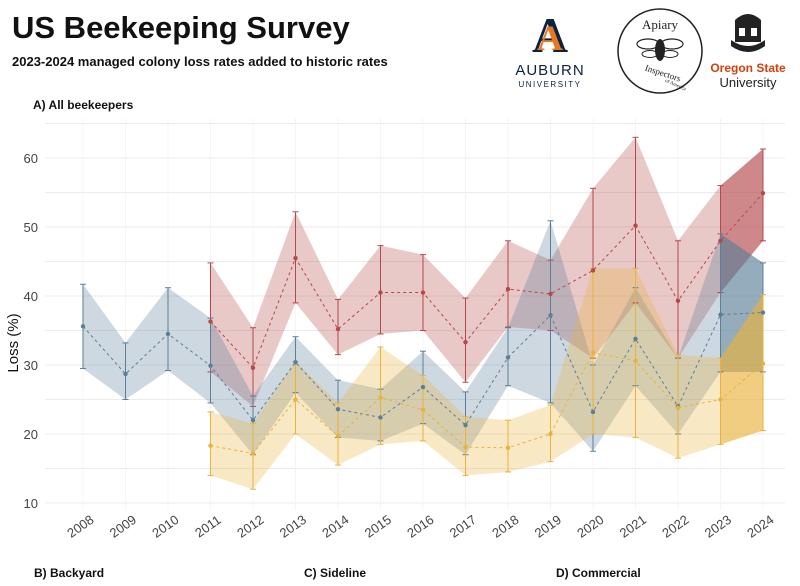 This screenshot has height=586, width=800. What do you see at coordinates (123, 526) in the screenshot?
I see `x-tick-label: 2009` at bounding box center [123, 526].